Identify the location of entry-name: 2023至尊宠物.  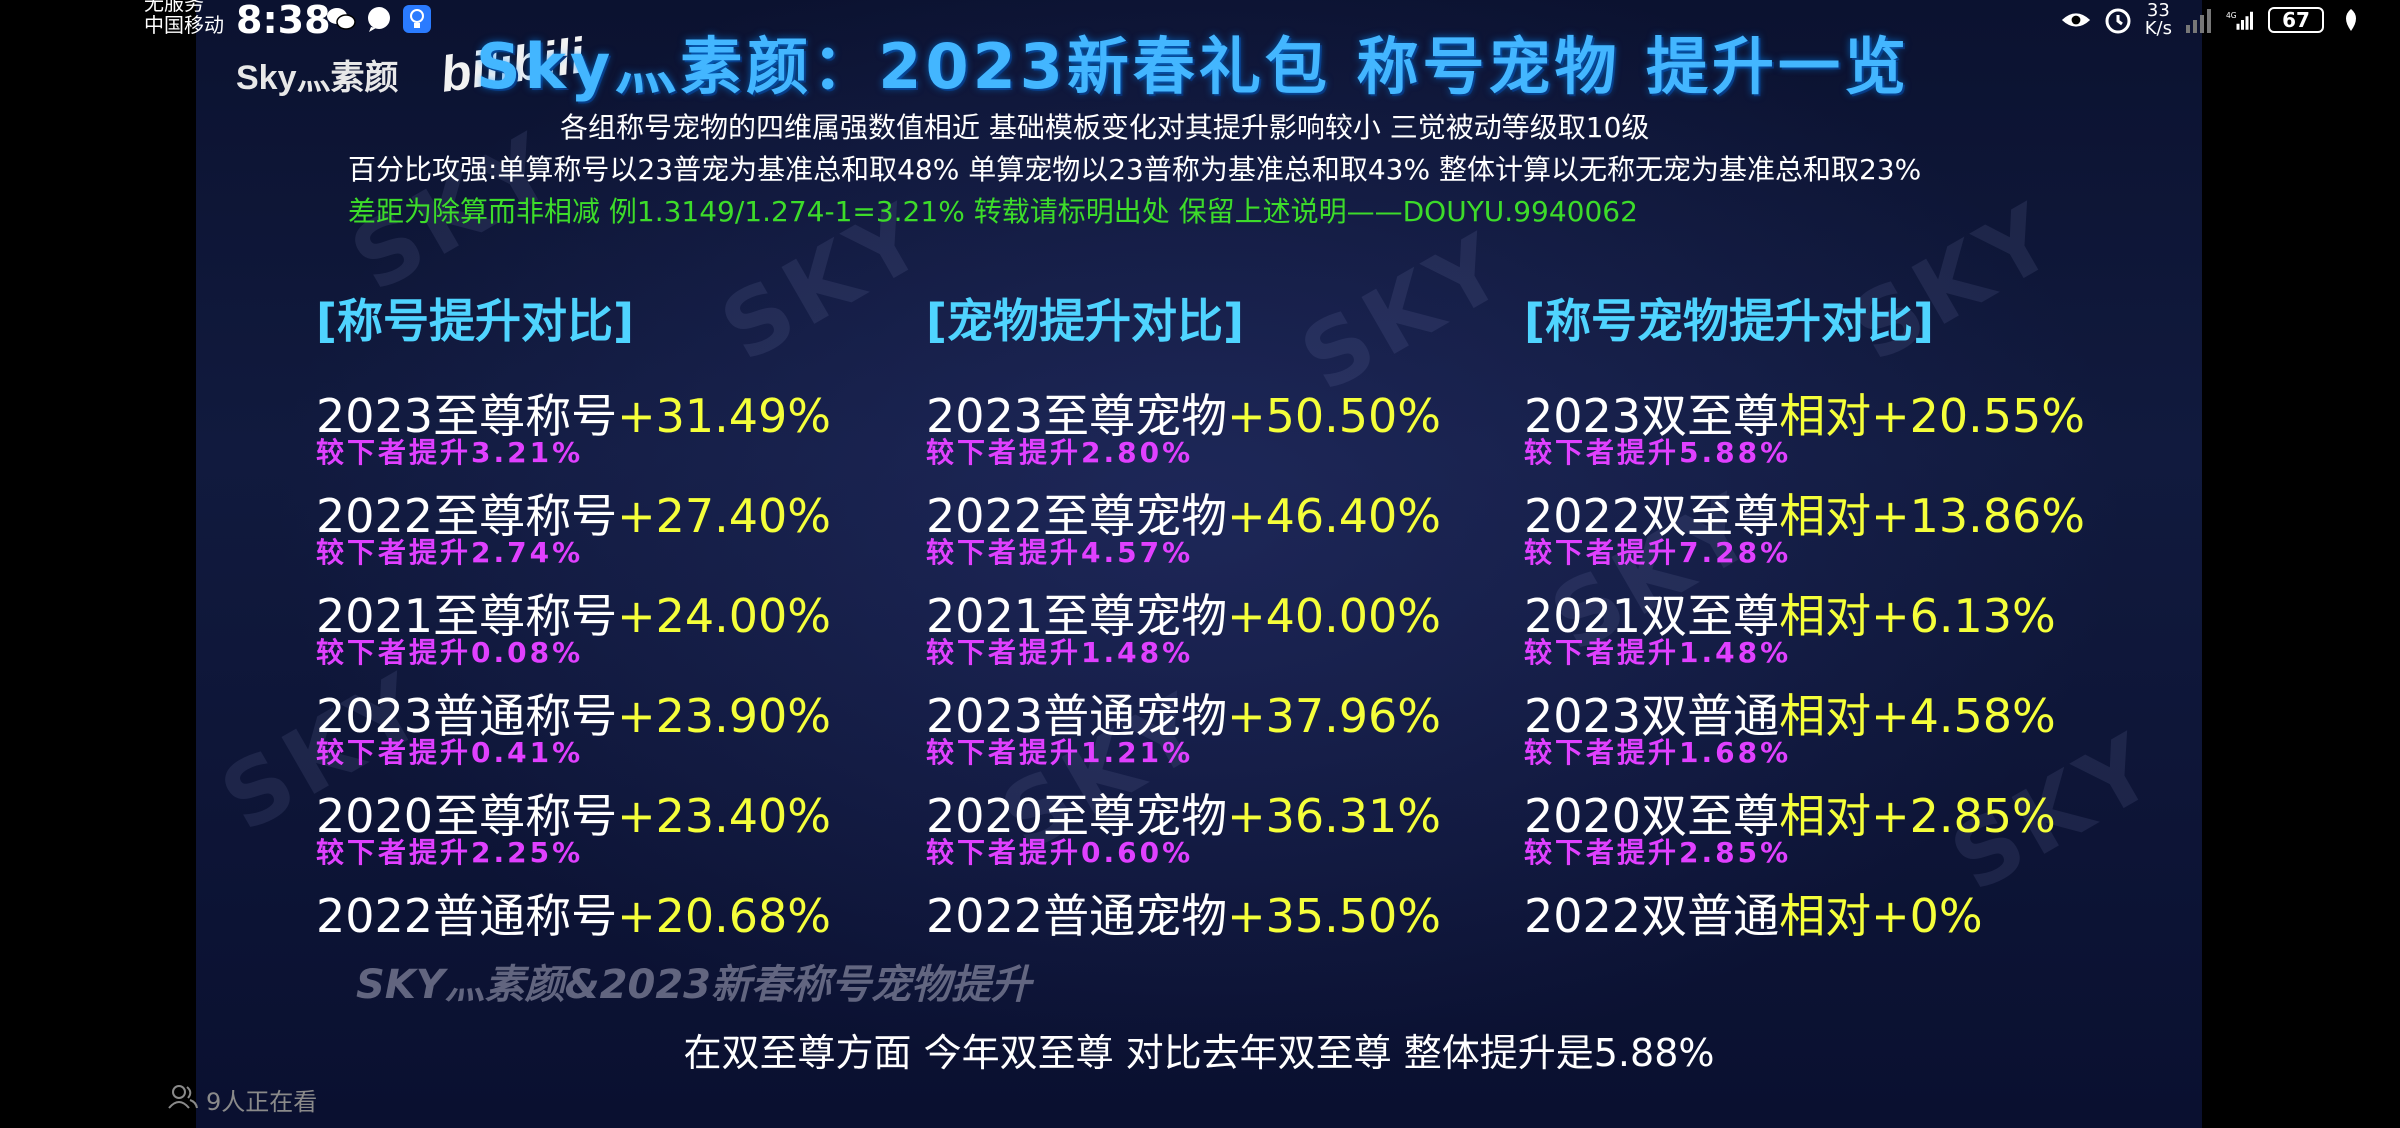
(1077, 416).